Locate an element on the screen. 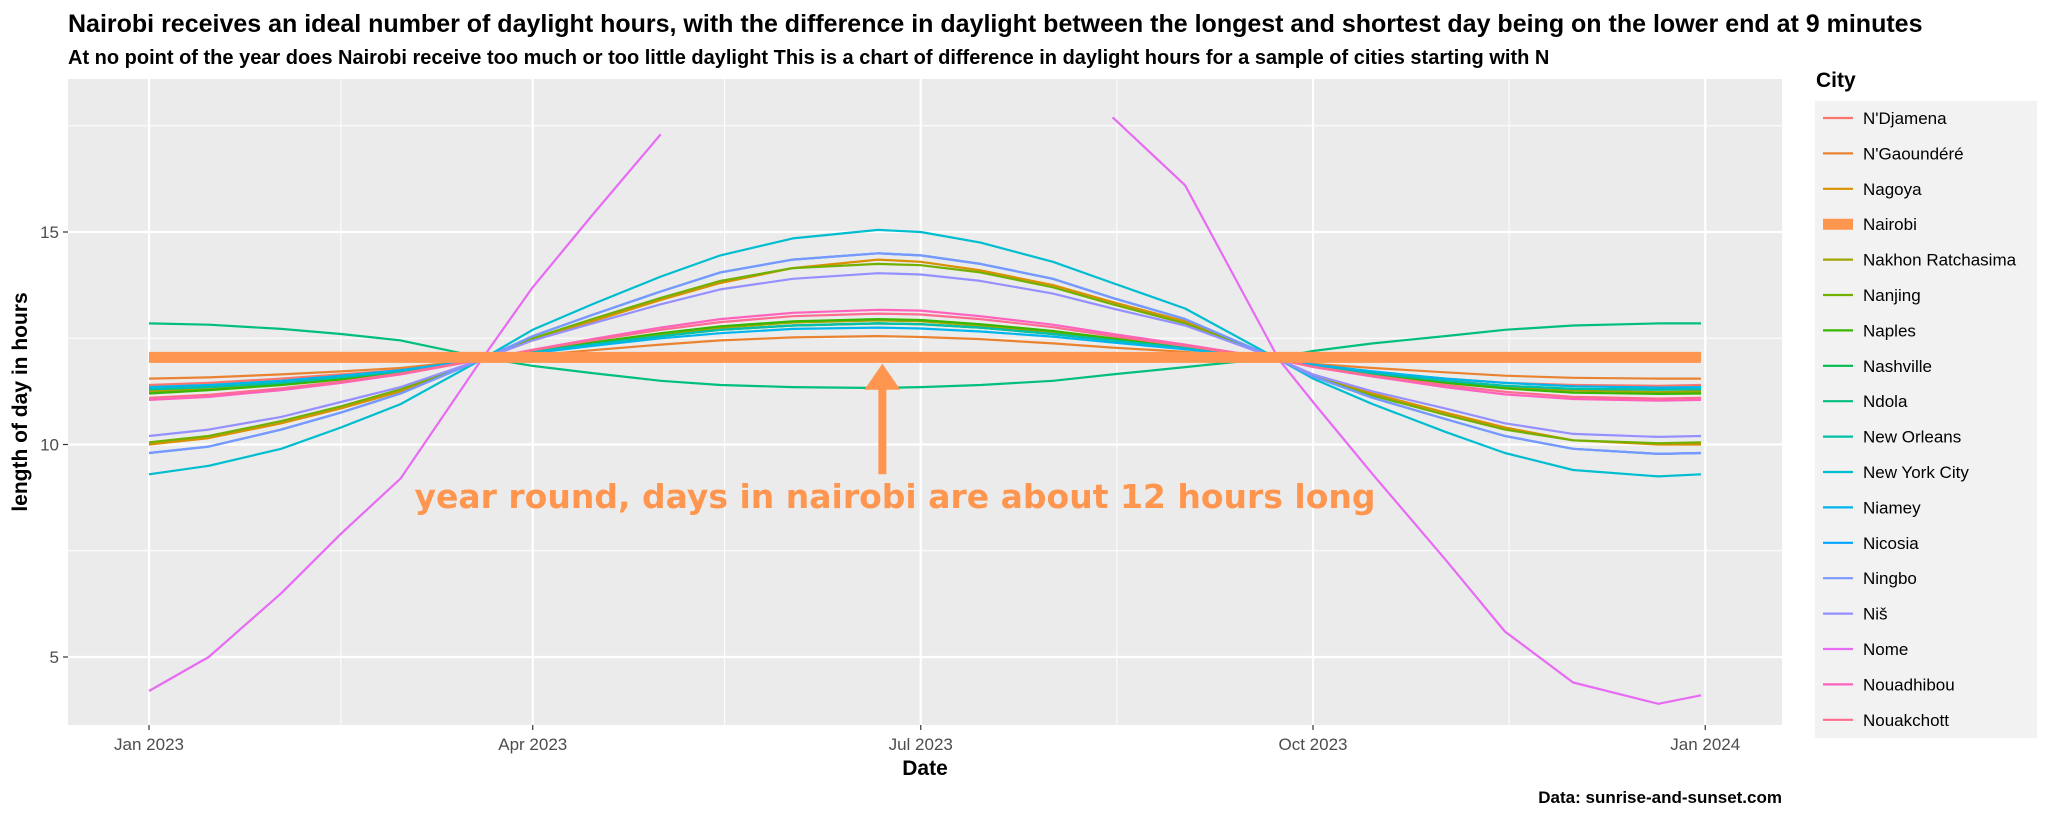  legend-label-nagoya: Nagoya is located at coordinates (1892, 189).